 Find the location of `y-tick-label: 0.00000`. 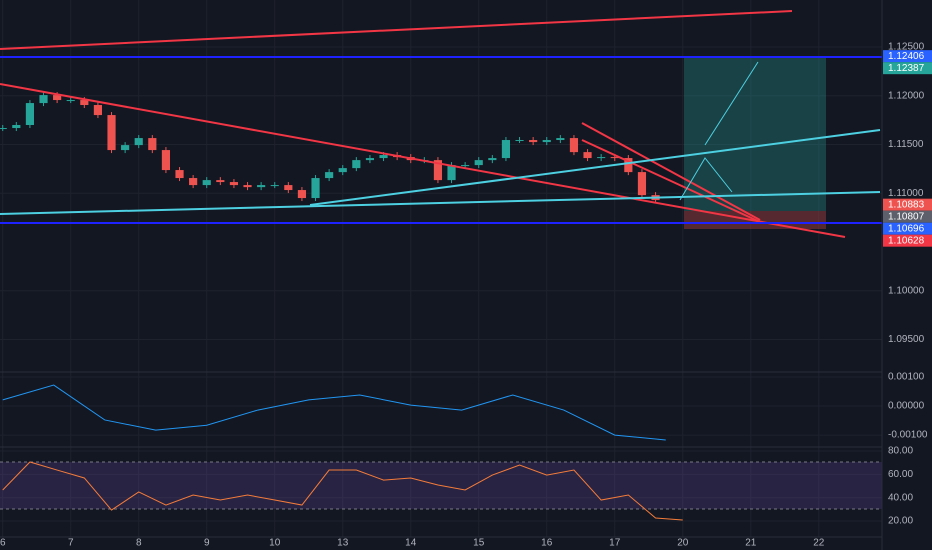

y-tick-label: 0.00000 is located at coordinates (906, 406).